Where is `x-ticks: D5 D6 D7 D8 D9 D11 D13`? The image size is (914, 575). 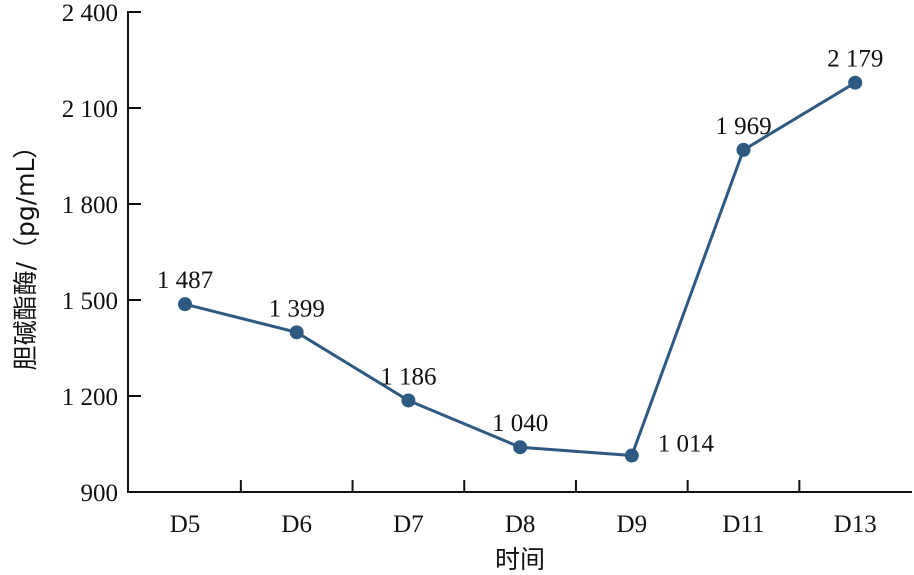 x-ticks: D5 D6 D7 D8 D9 D11 D13 is located at coordinates (523, 509).